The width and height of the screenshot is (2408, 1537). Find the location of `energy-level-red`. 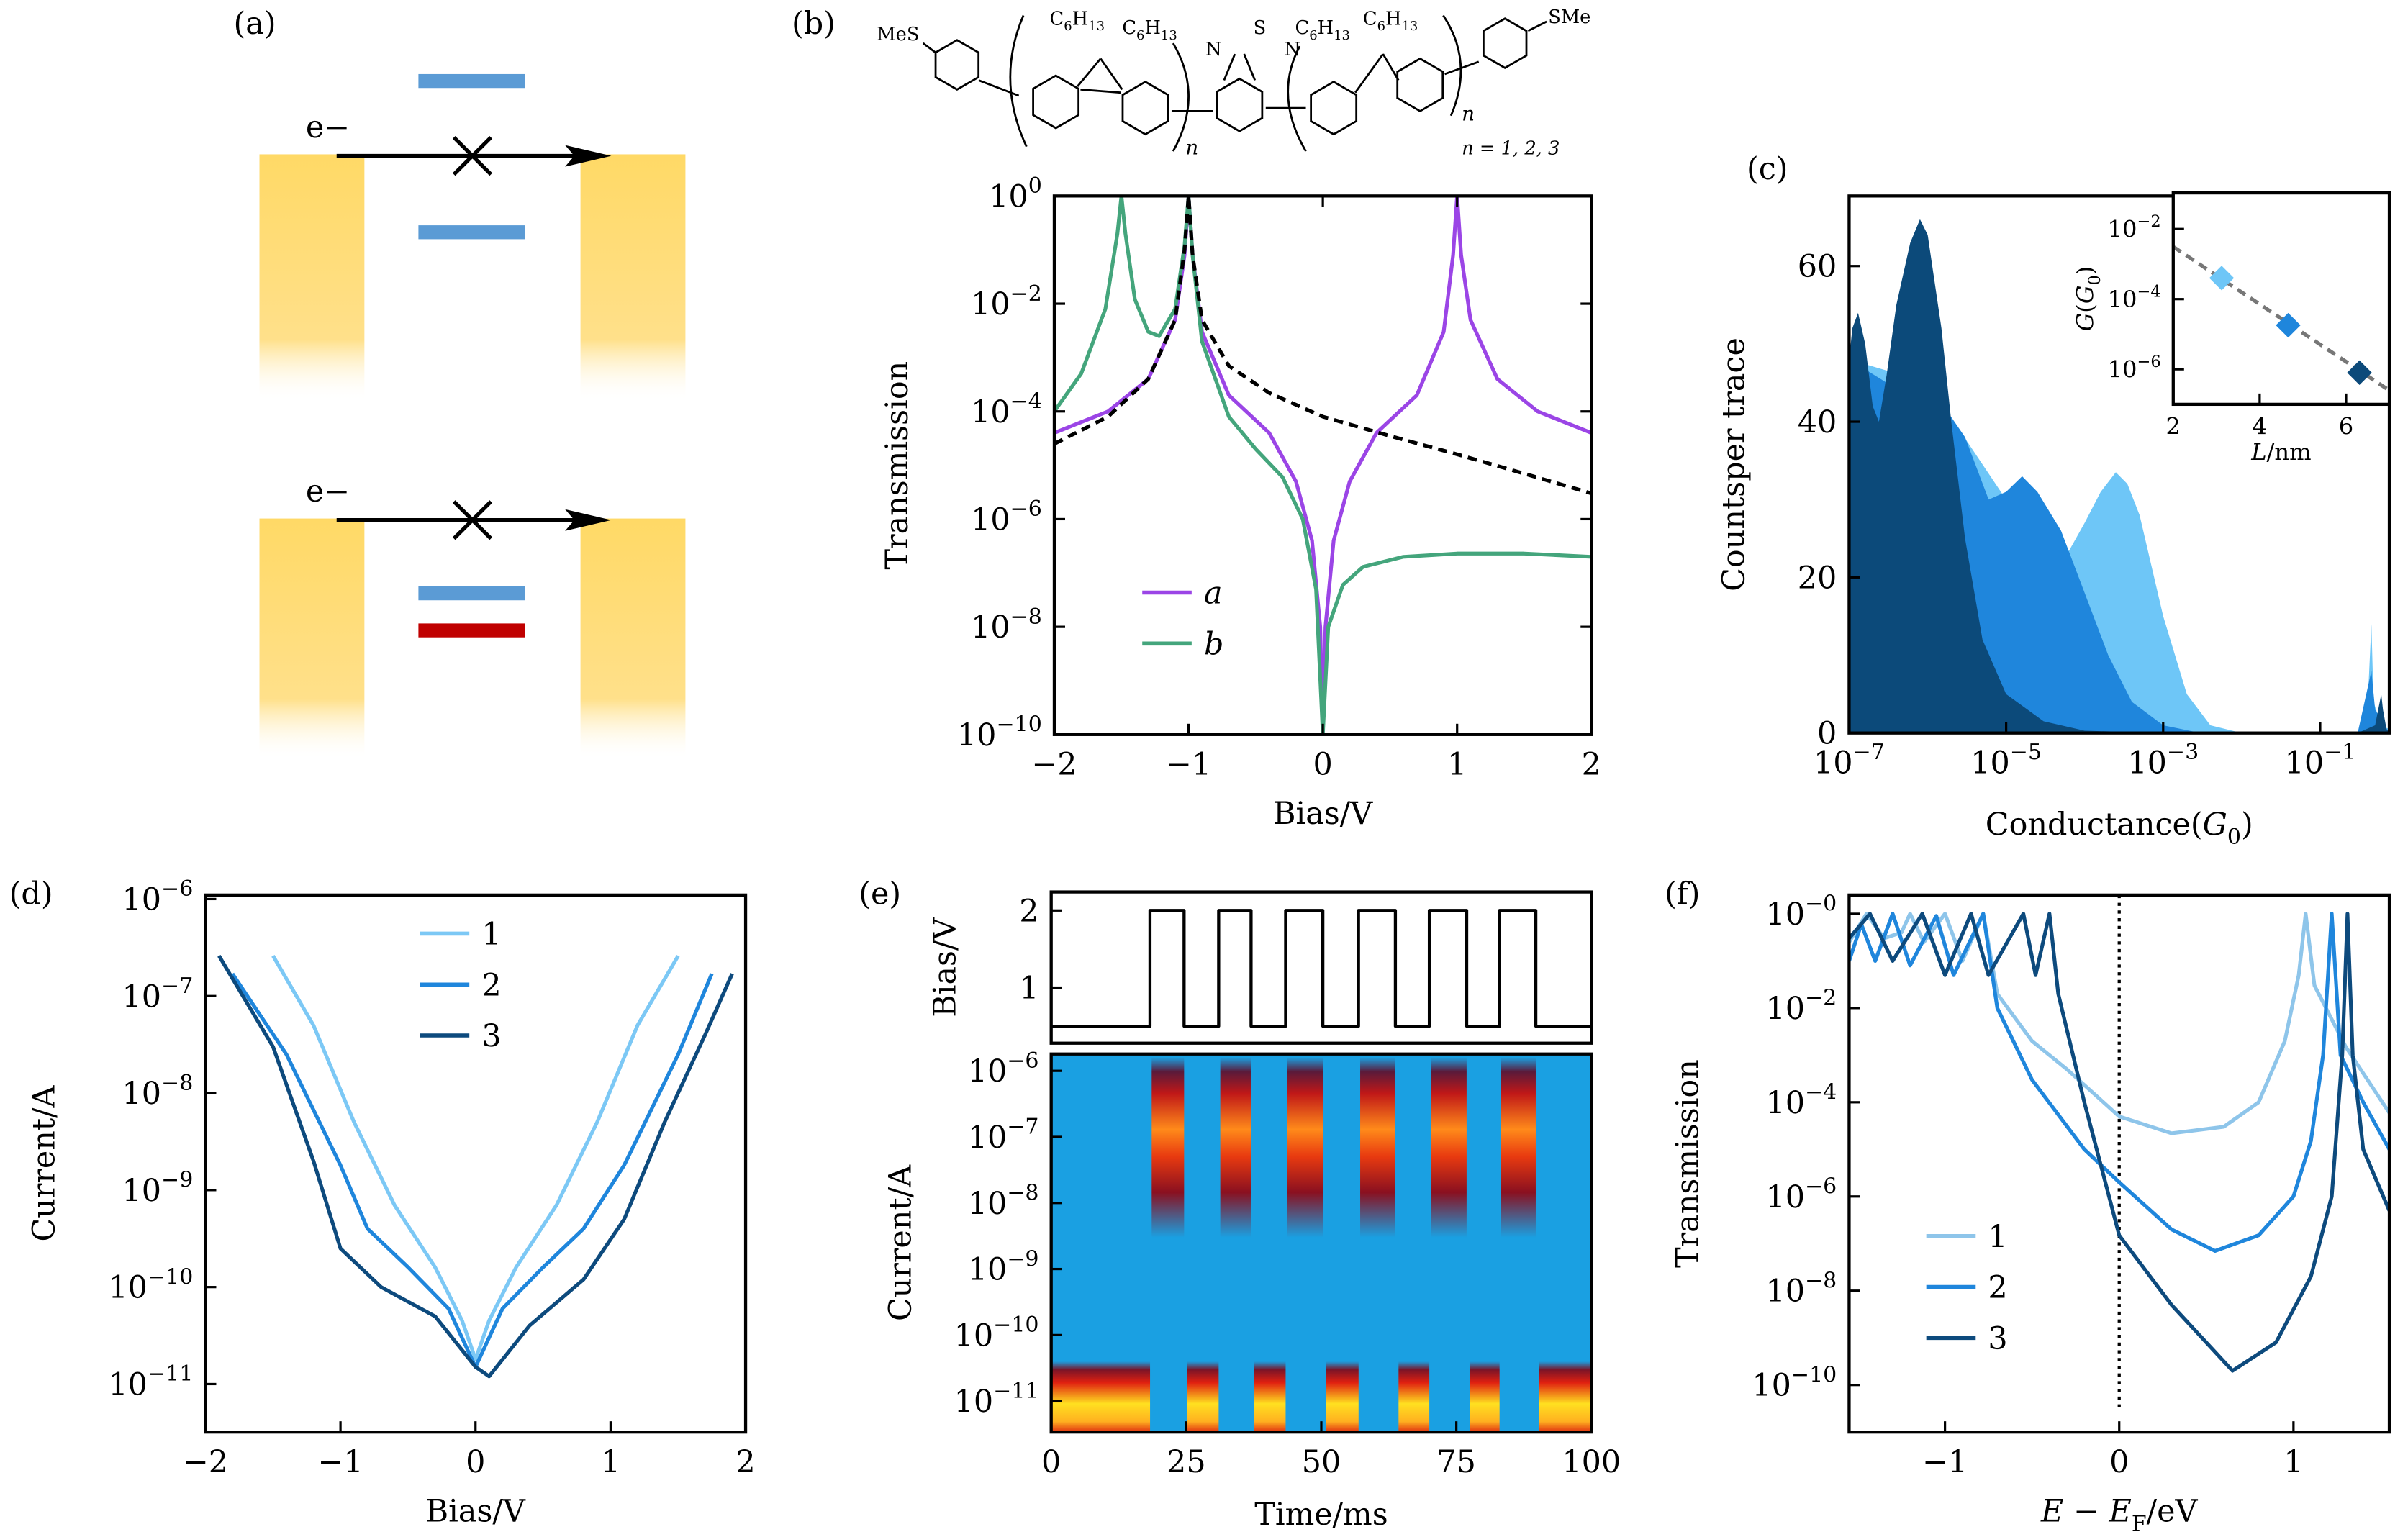

energy-level-red is located at coordinates (471, 630).